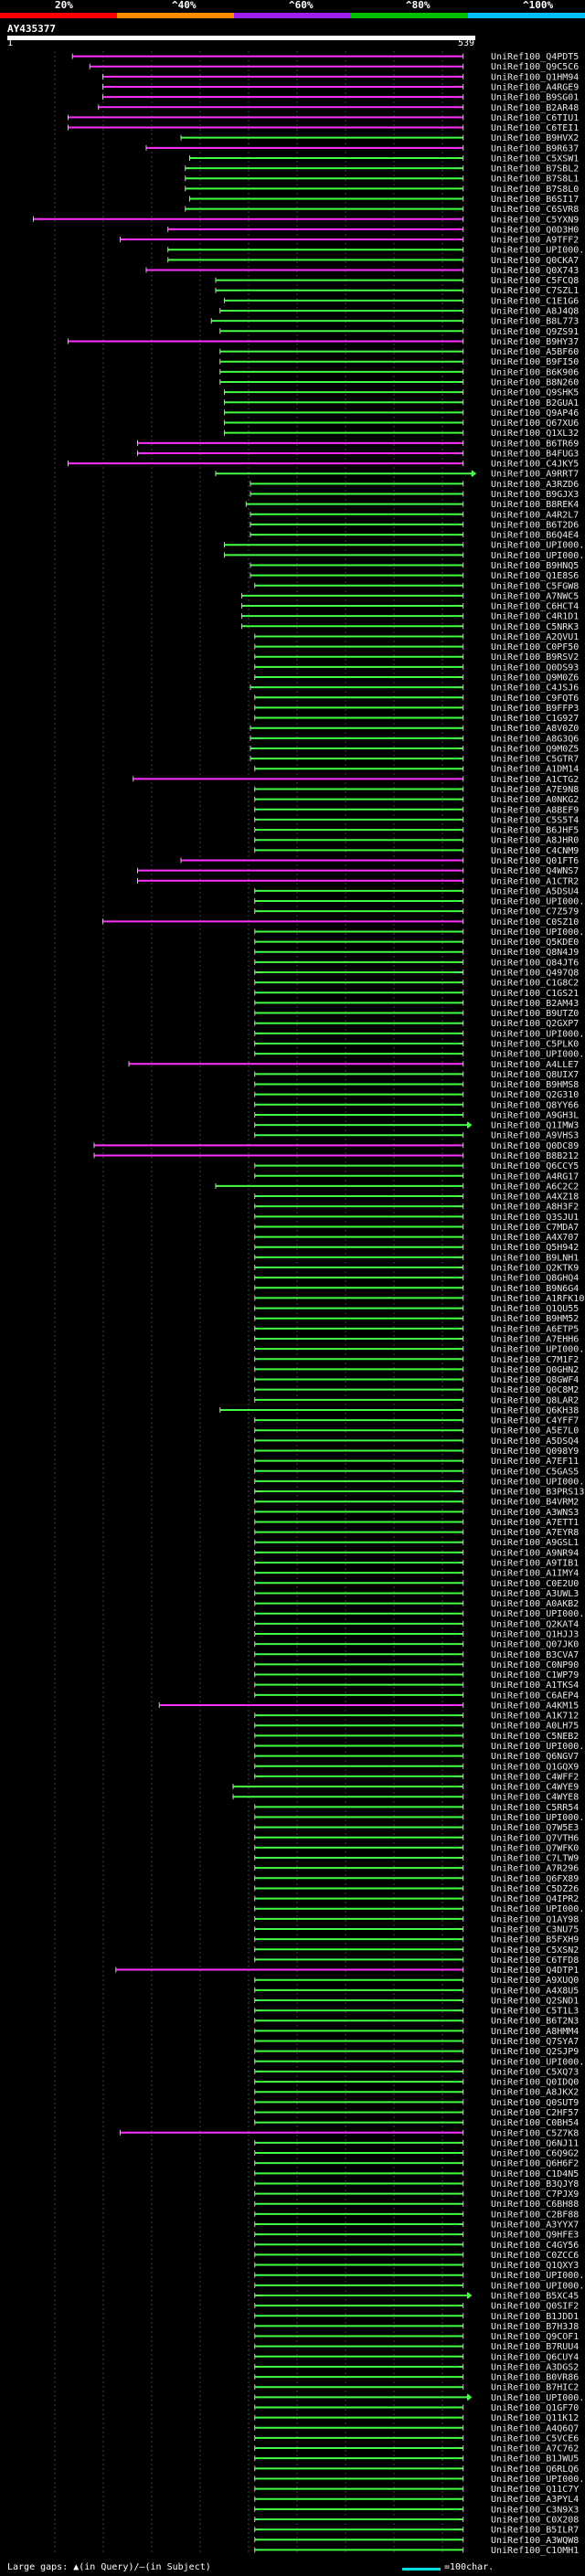 This screenshot has height=2576, width=585. I want to click on hit-row: UniRef100_Q9ZS91, so click(400, 332).